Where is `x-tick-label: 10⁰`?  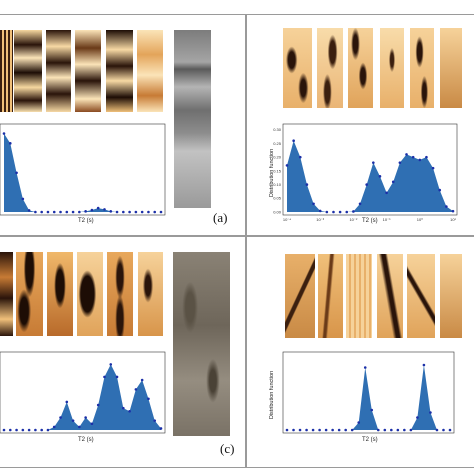
x-tick-label: 10⁰ is located at coordinates (420, 219).